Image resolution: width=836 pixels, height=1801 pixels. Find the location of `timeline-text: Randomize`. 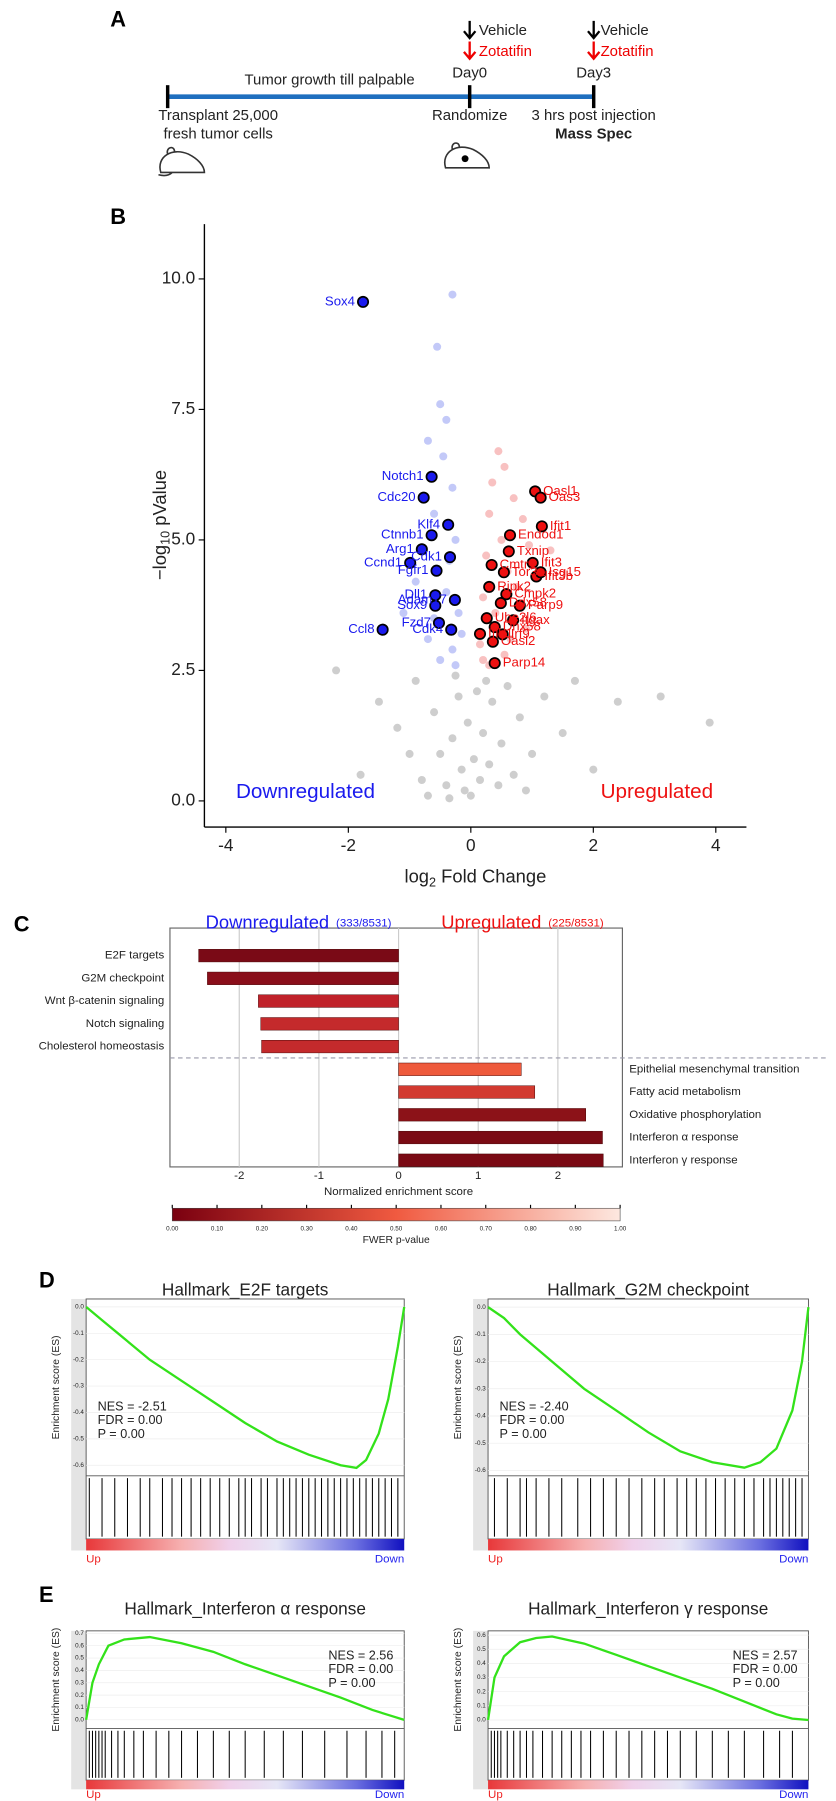

timeline-text: Randomize is located at coordinates (469, 115).